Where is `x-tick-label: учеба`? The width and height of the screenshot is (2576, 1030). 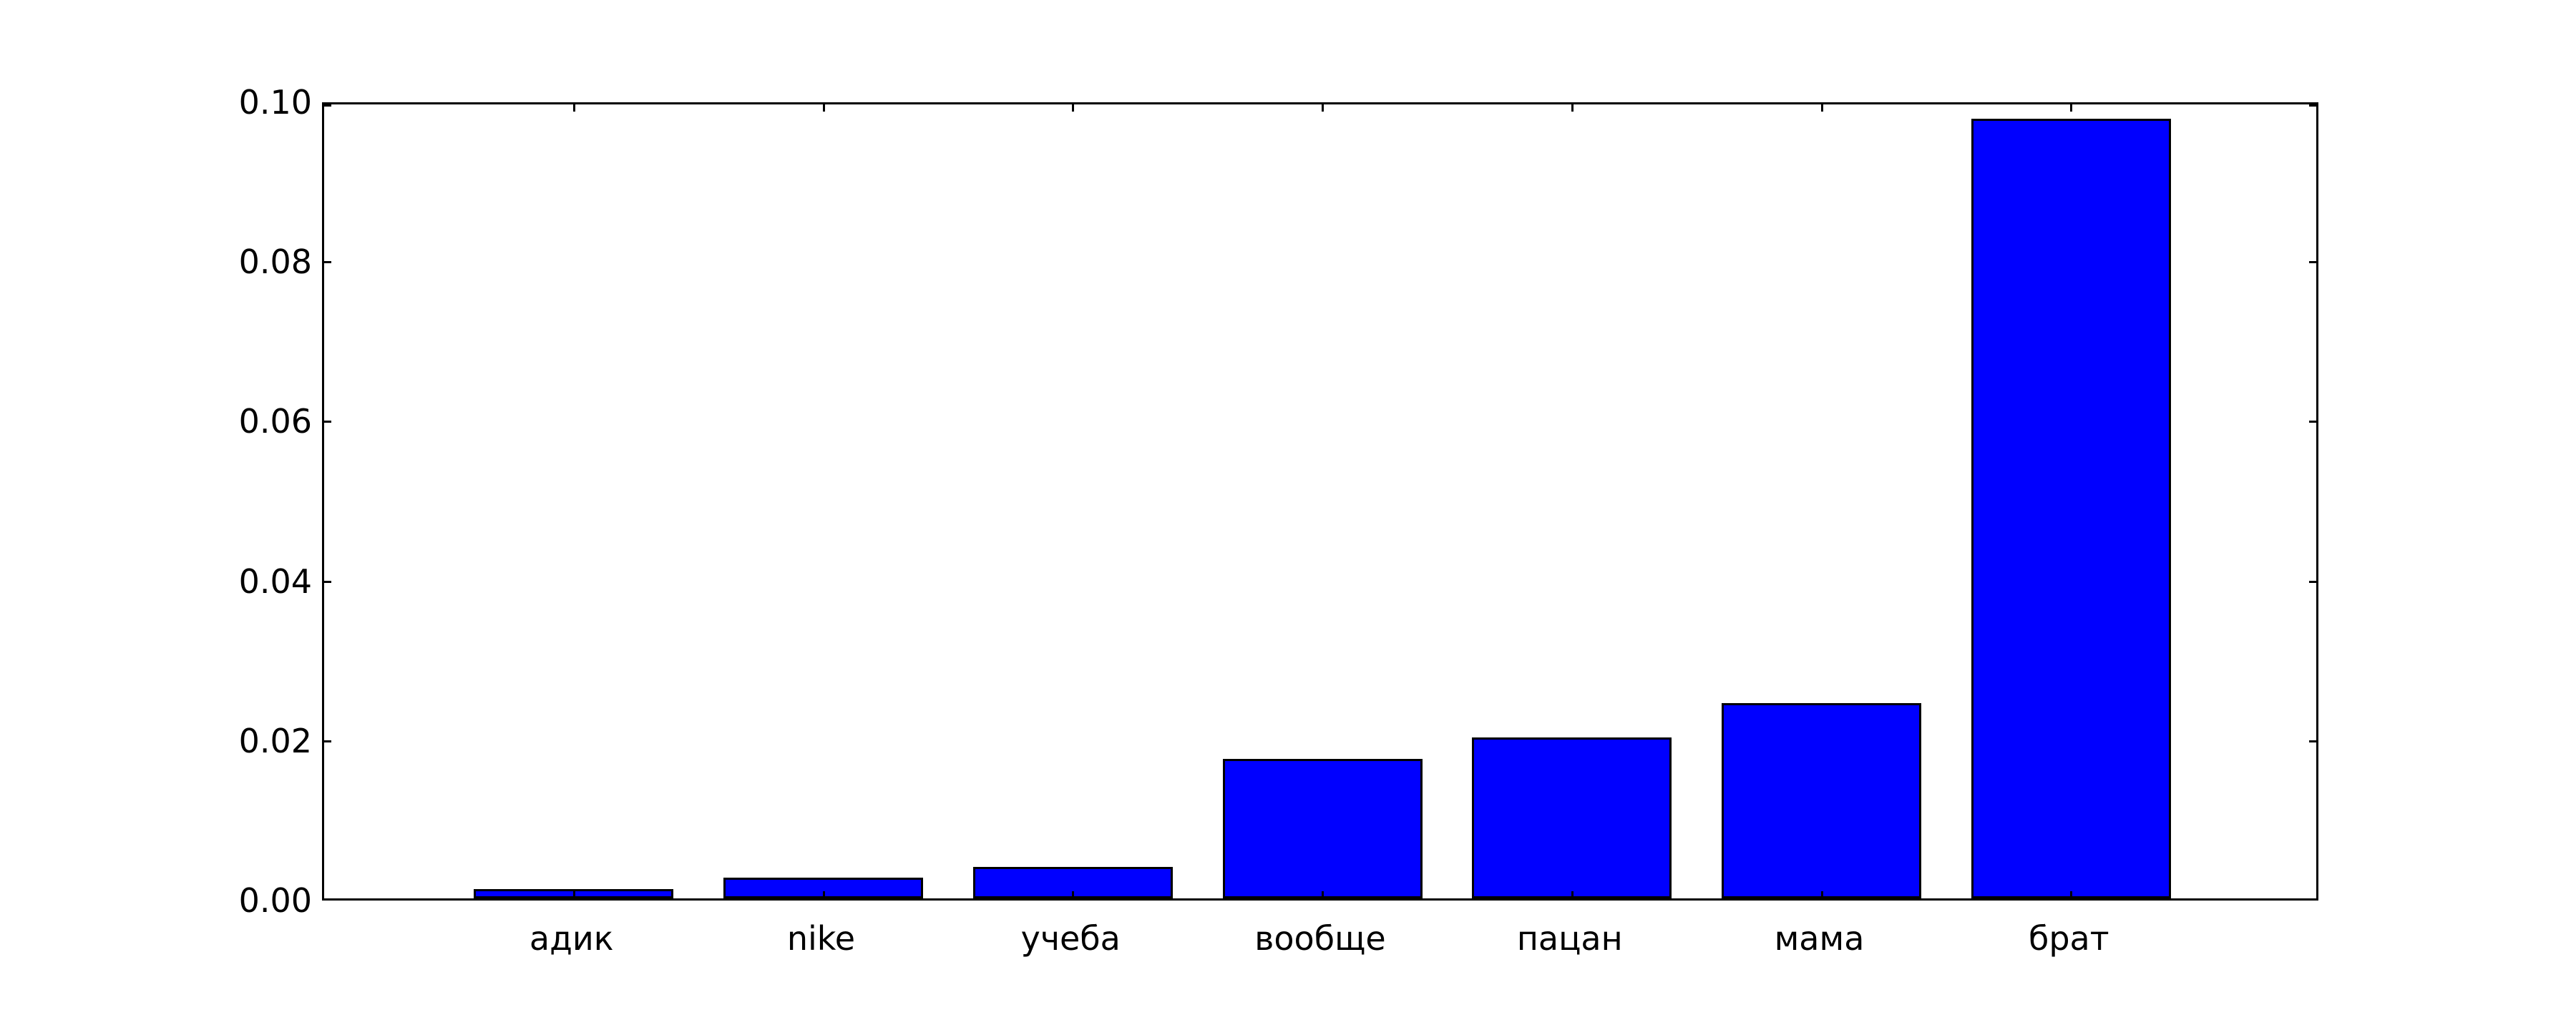
x-tick-label: учеба is located at coordinates (1070, 939).